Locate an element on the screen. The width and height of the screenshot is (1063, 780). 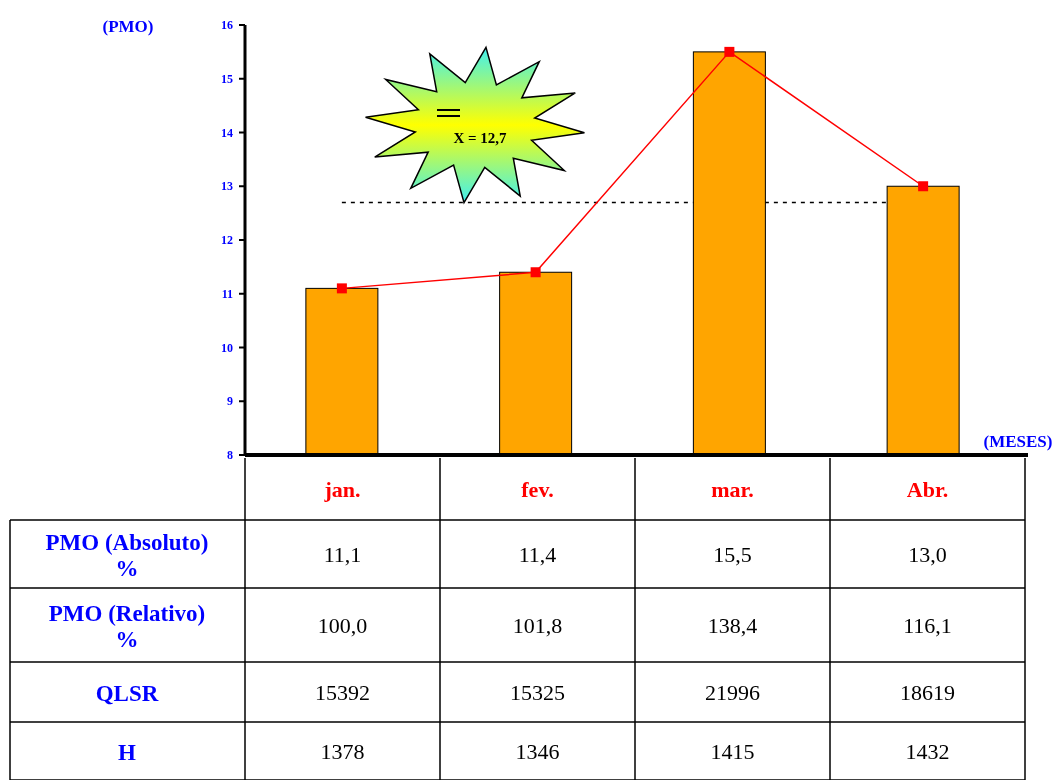
text: 18619 is located at coordinates (927, 692).